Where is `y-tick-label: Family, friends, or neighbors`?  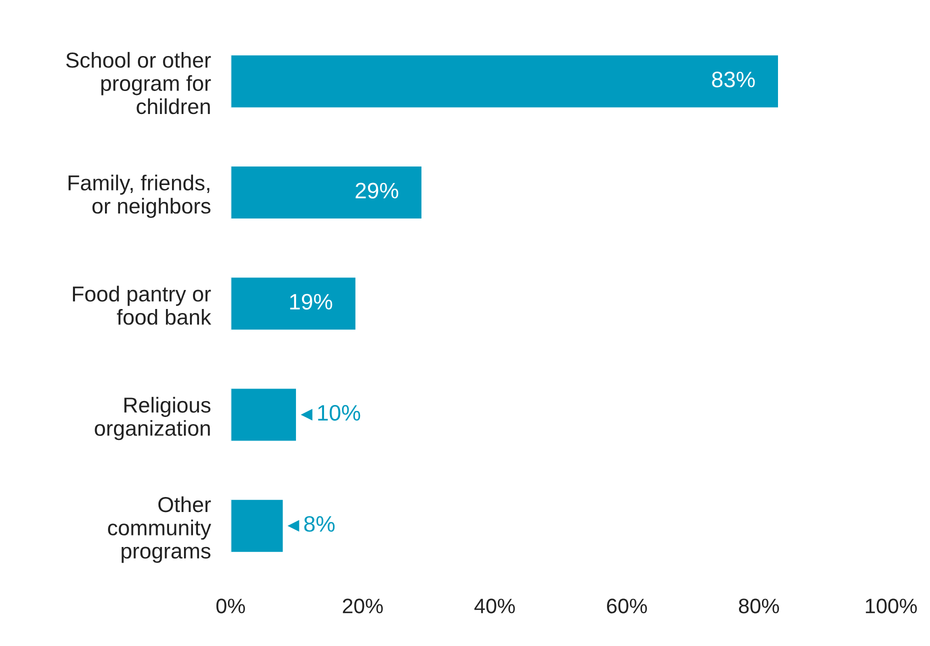 y-tick-label: Family, friends, or neighbors is located at coordinates (139, 196).